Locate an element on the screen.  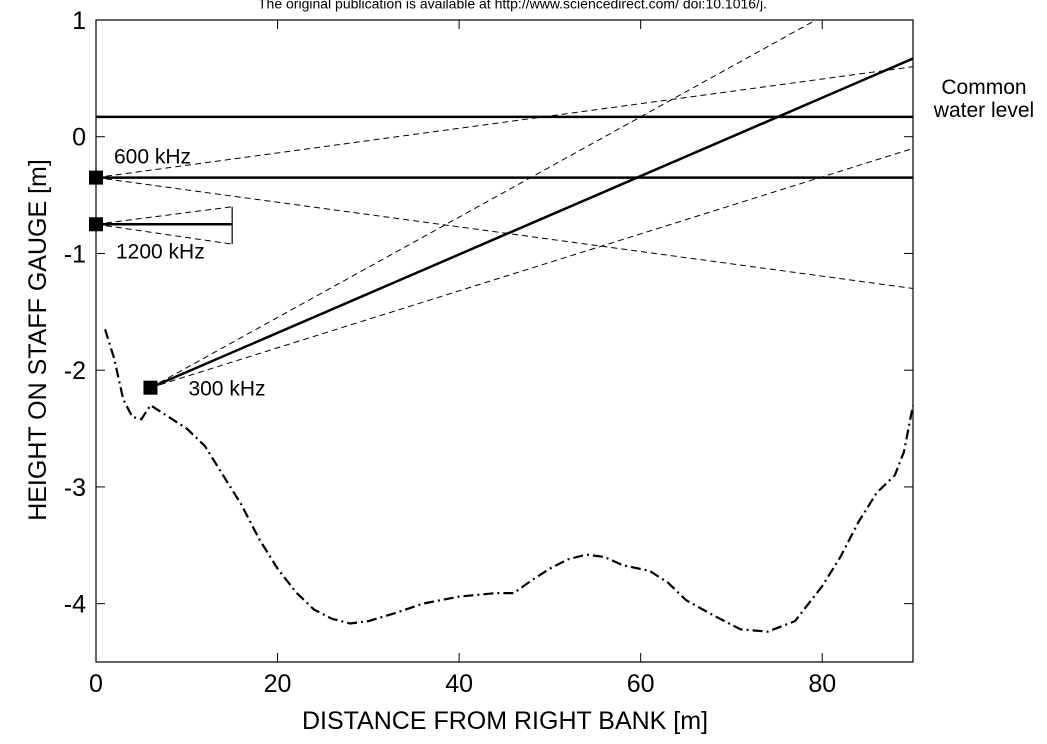
y-axis-label: HEIGHT ON STAFF GAUGE [m] is located at coordinates (38, 340).